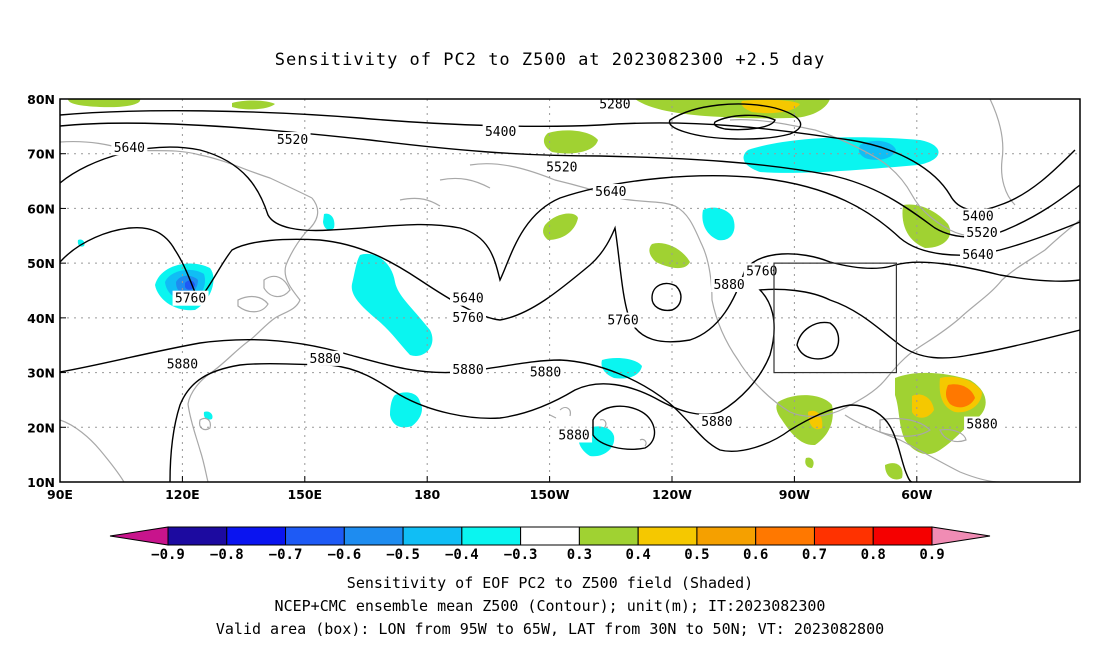 The height and width of the screenshot is (650, 1100). I want to click on lat-tick-label: 70N, so click(41, 154).